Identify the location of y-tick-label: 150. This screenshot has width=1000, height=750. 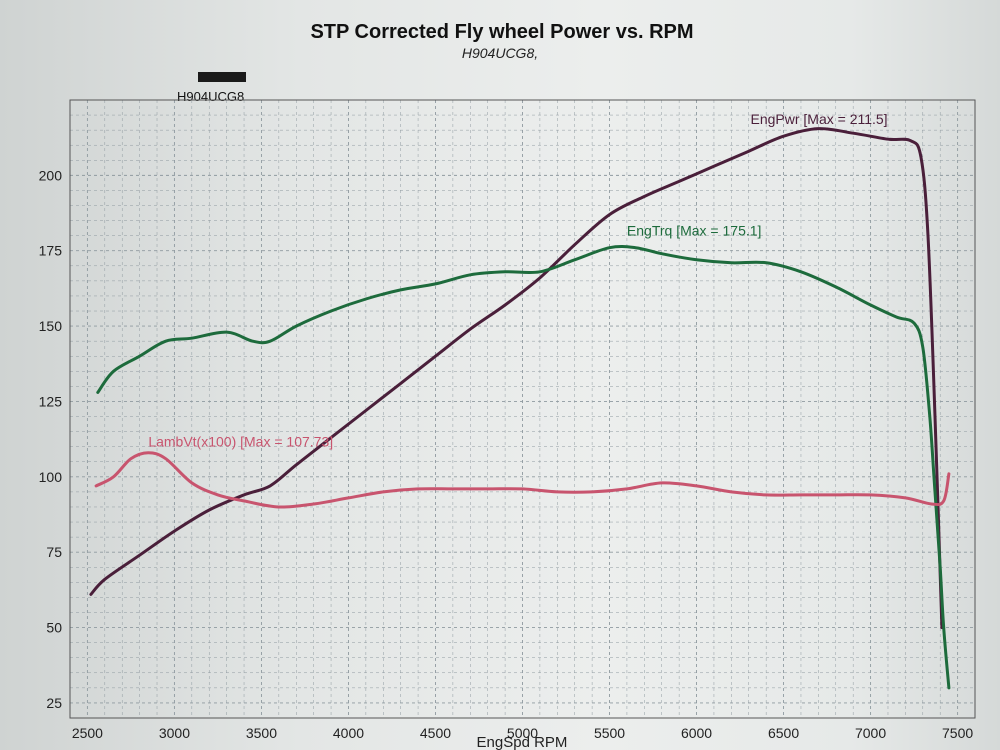
(51, 326).